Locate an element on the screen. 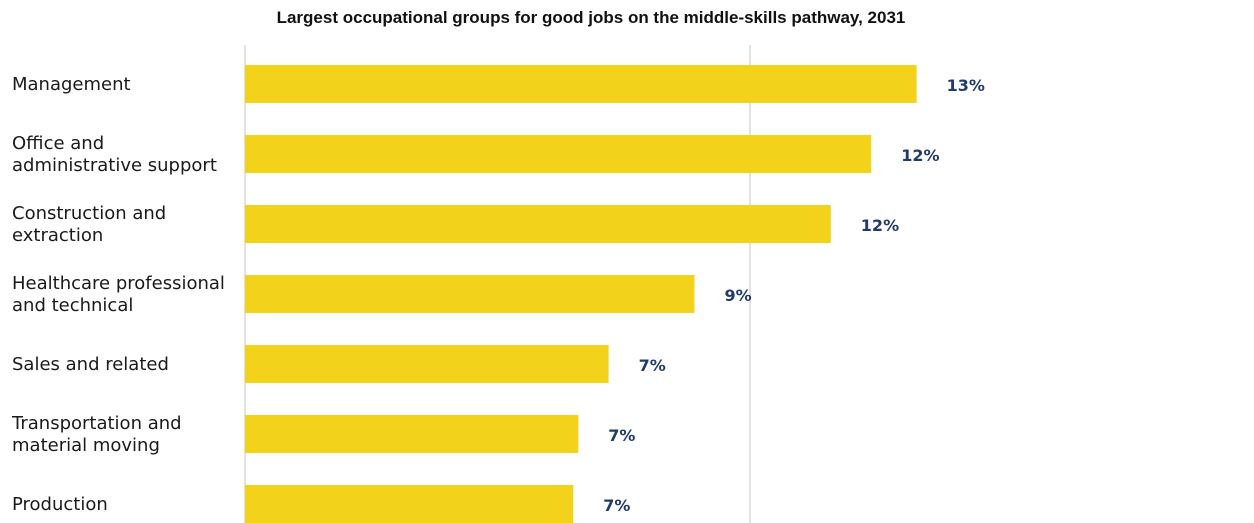  category-label: extraction is located at coordinates (57, 235).